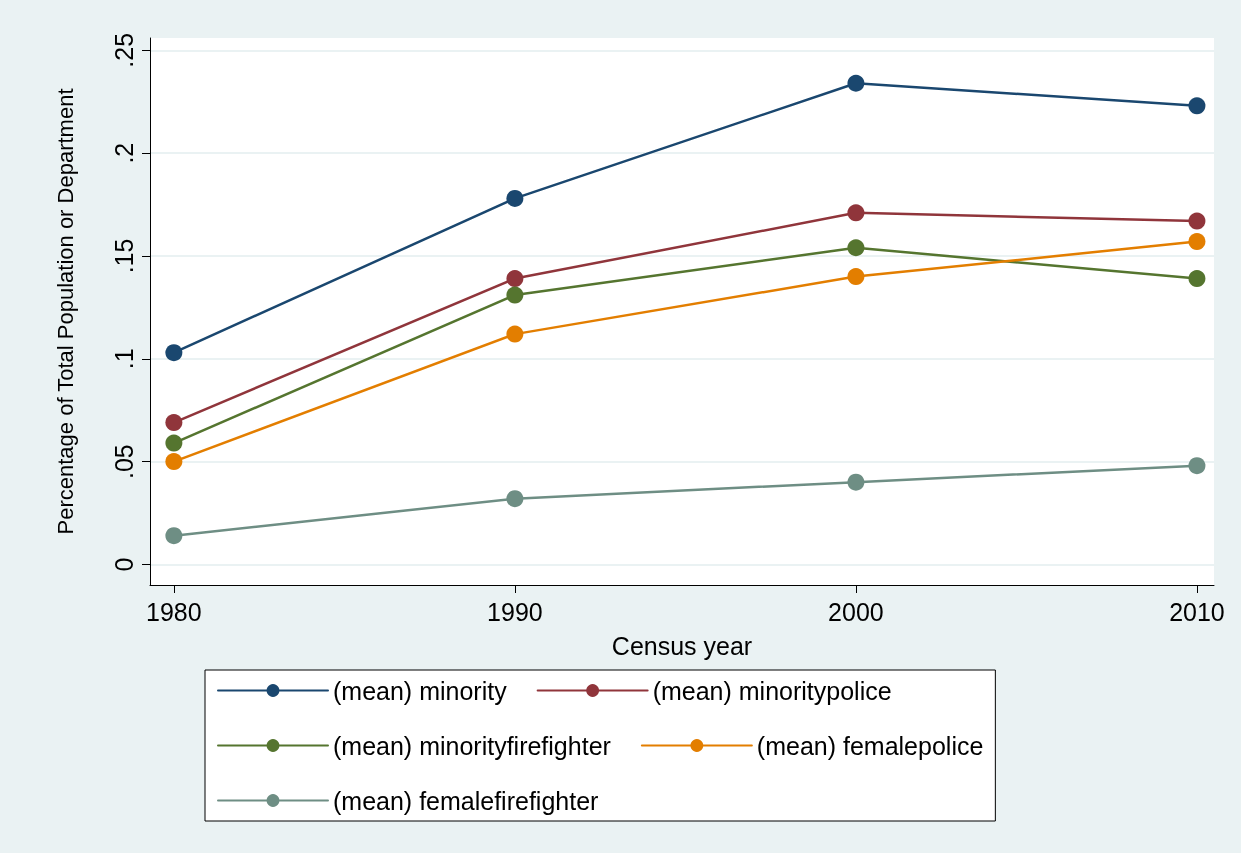 The image size is (1241, 853). What do you see at coordinates (123, 461) in the screenshot?
I see `y-tick-label: .05` at bounding box center [123, 461].